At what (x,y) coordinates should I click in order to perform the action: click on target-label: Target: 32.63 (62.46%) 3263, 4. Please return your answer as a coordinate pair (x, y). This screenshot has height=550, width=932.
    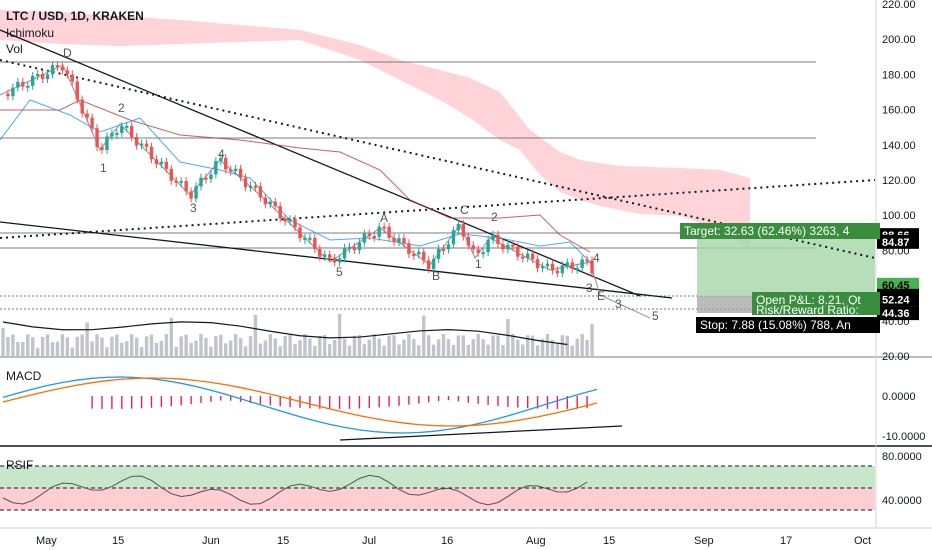
    Looking at the image, I should click on (780, 231).